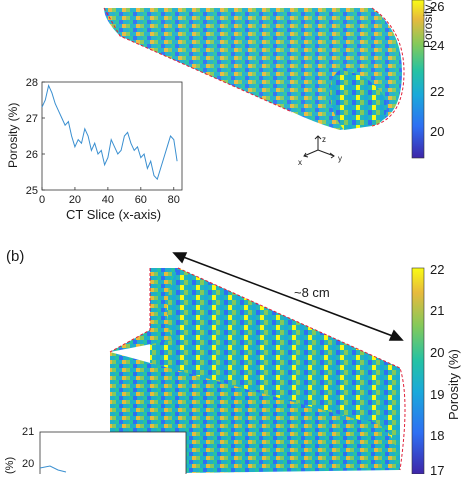 This screenshot has height=478, width=474. What do you see at coordinates (141, 200) in the screenshot?
I see `inset-xtick-label: 60` at bounding box center [141, 200].